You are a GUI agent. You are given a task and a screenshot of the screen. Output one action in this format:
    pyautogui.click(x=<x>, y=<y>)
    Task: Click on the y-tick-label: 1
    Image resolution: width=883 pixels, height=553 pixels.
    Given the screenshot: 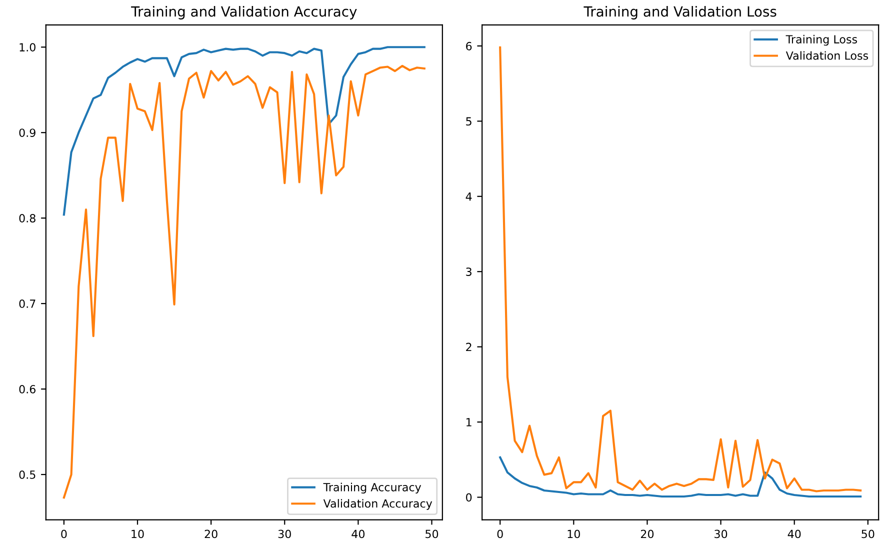 What is the action you would take?
    pyautogui.click(x=469, y=422)
    